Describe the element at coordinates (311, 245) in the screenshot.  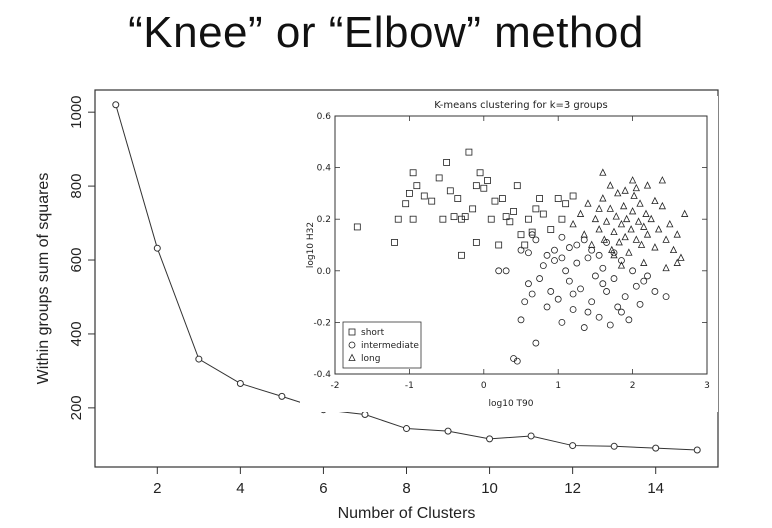
I see `inset-y-axis-label: log10 H32` at that location.